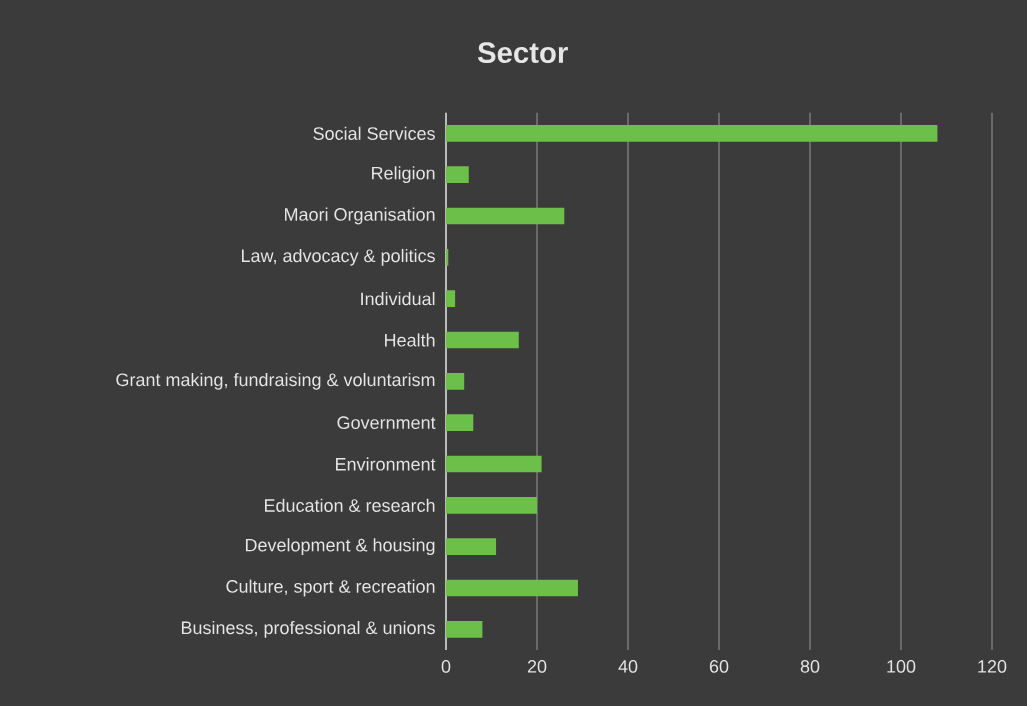 This screenshot has width=1027, height=706. What do you see at coordinates (410, 340) in the screenshot?
I see `y-tick-label: Health` at bounding box center [410, 340].